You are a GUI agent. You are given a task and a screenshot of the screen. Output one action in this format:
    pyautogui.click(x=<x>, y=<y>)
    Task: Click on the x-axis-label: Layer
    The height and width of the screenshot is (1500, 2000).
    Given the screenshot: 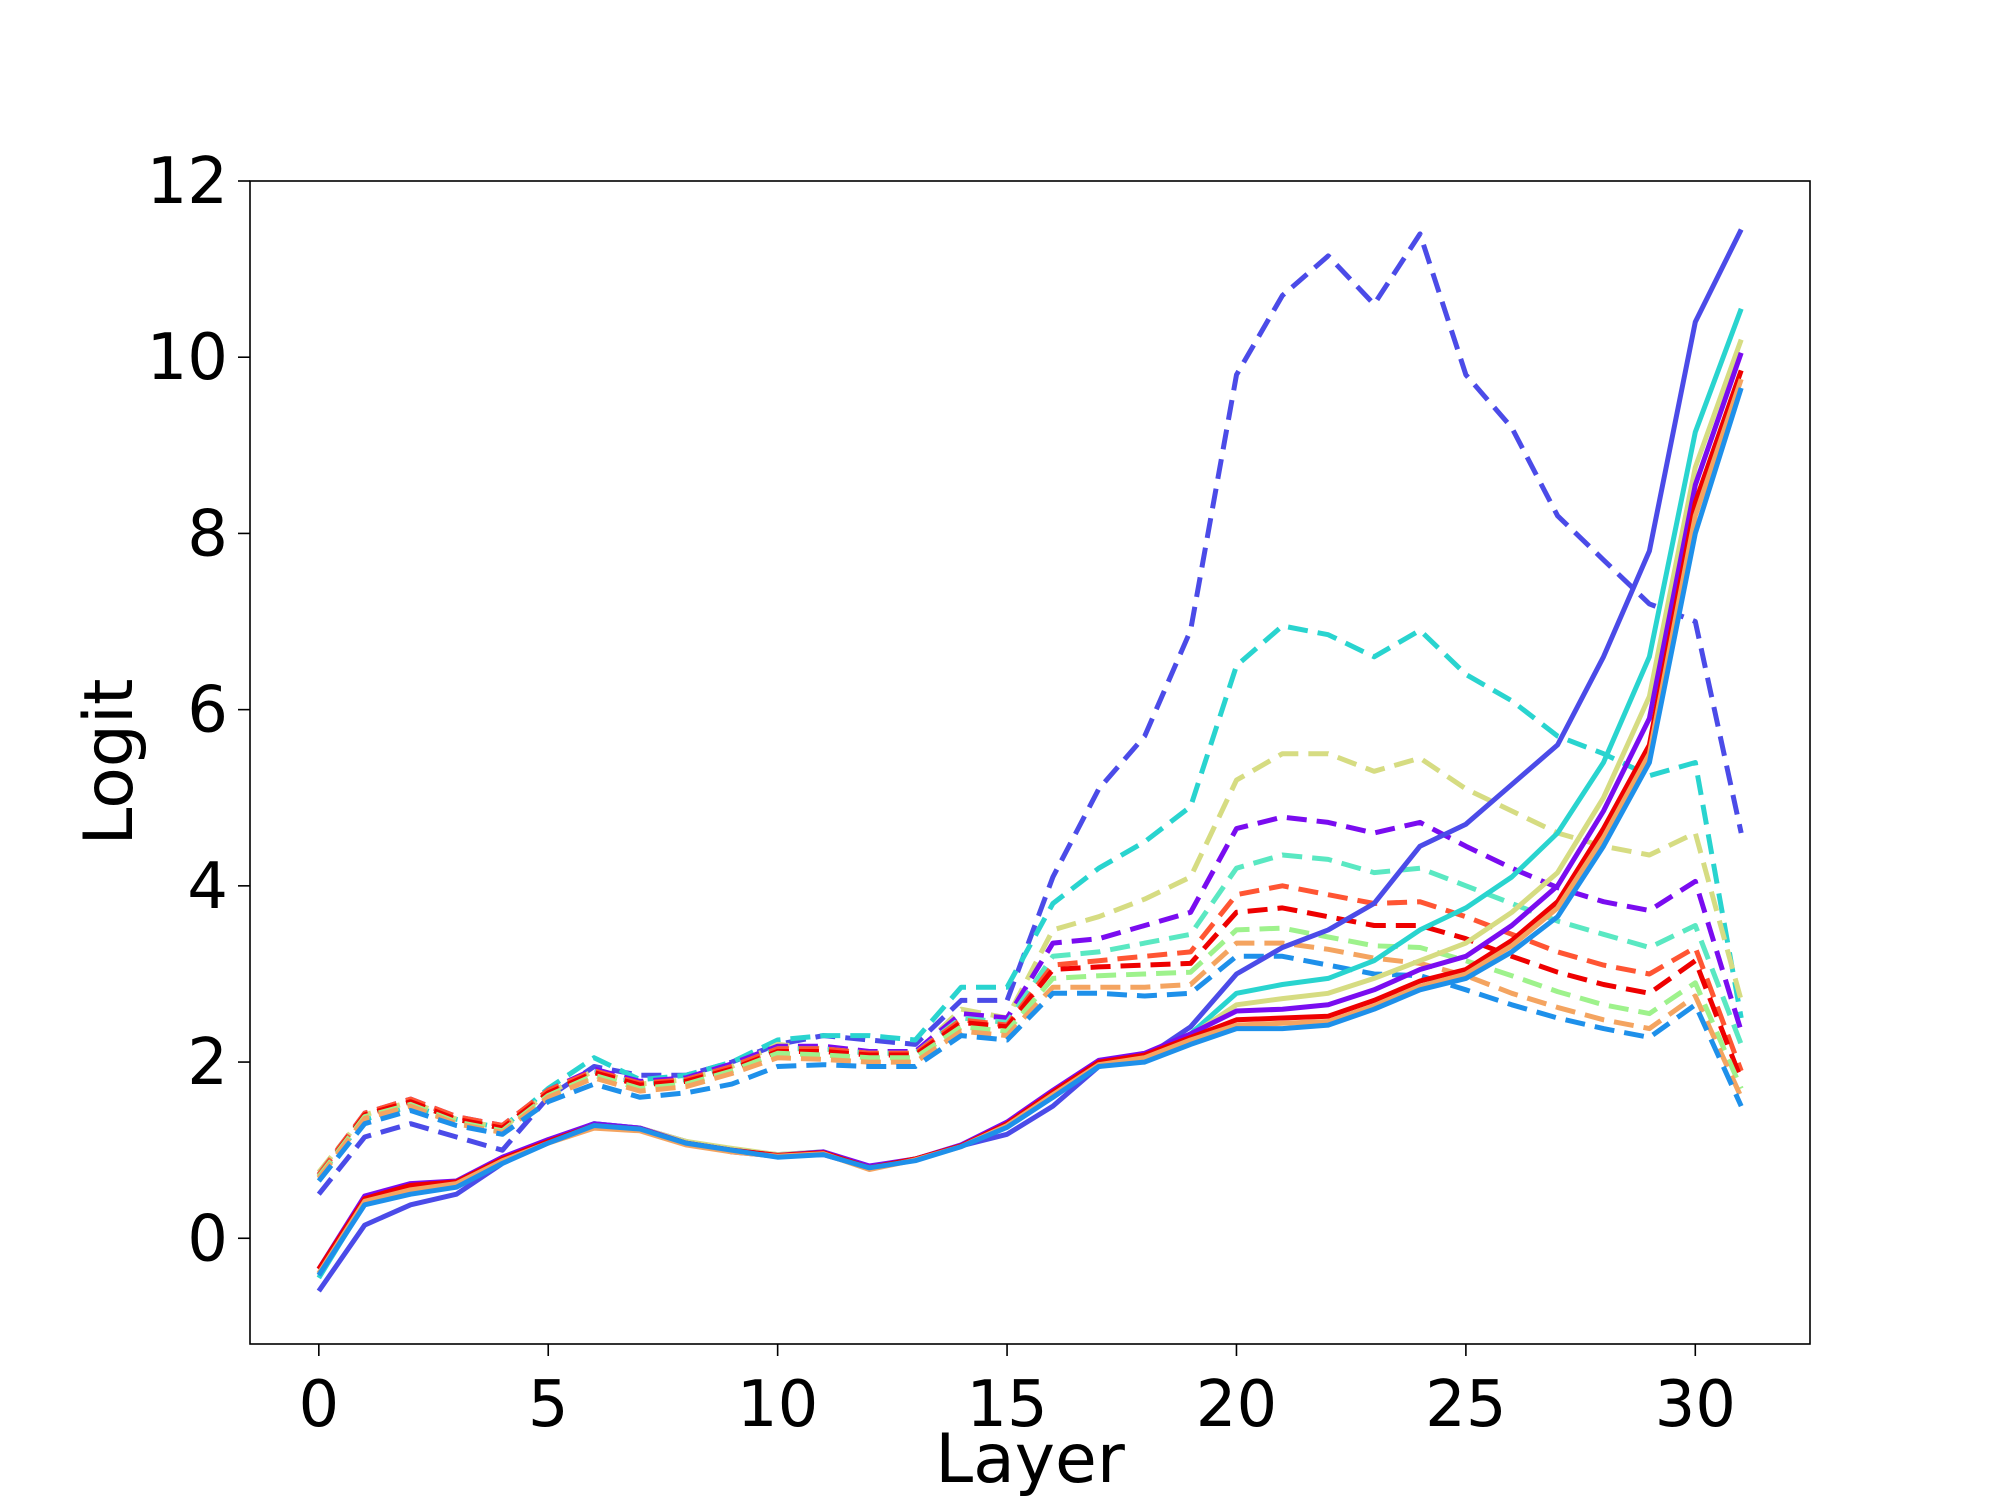 What is the action you would take?
    pyautogui.click(x=1030, y=1459)
    